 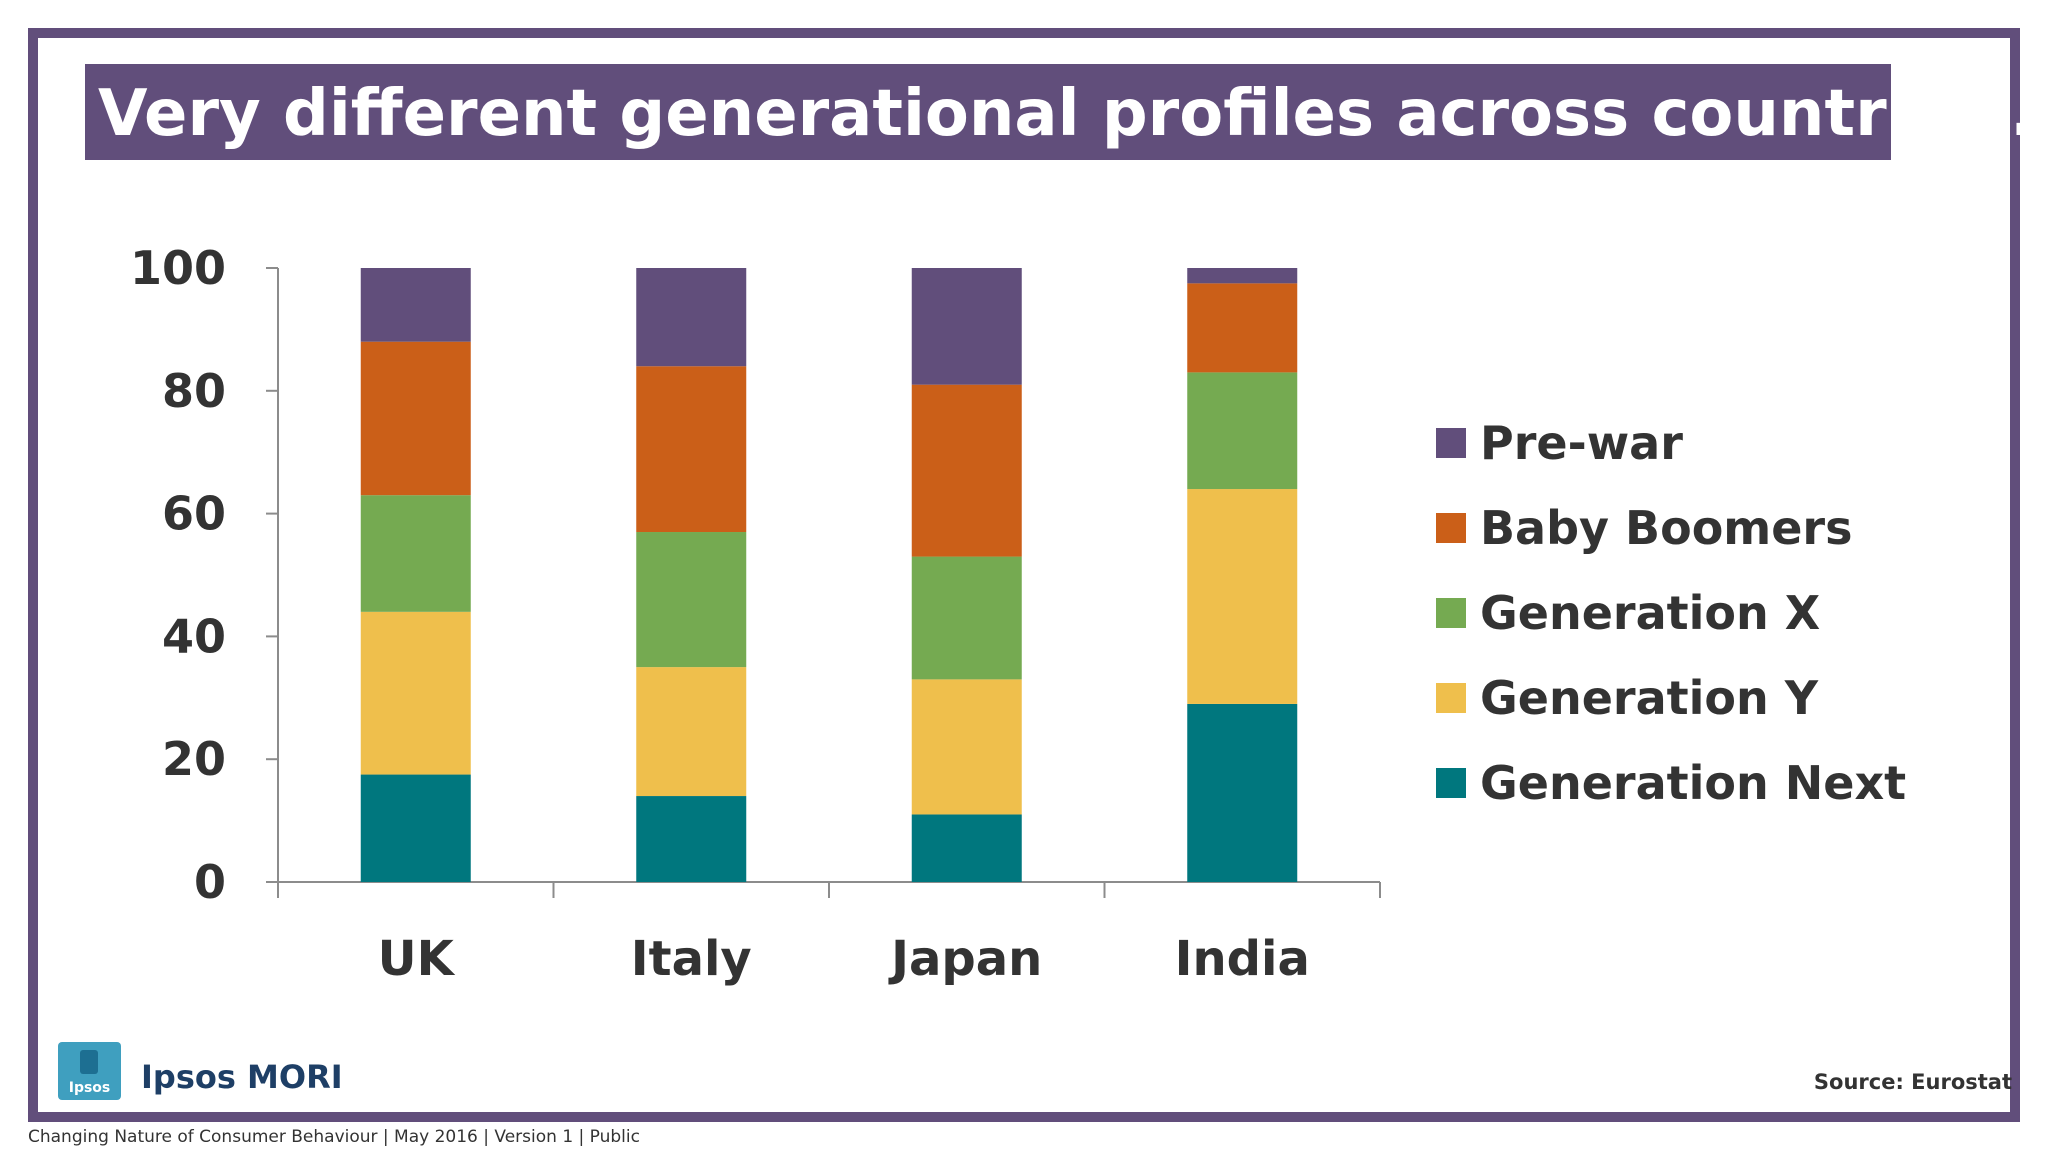 What do you see at coordinates (417, 959) in the screenshot?
I see `x-category-label: UK` at bounding box center [417, 959].